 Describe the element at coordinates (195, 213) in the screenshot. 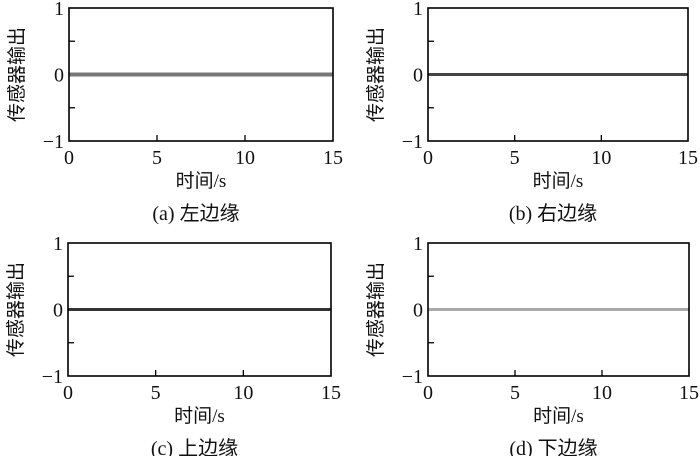

I see `subplot-caption: (a) 左边缘` at that location.